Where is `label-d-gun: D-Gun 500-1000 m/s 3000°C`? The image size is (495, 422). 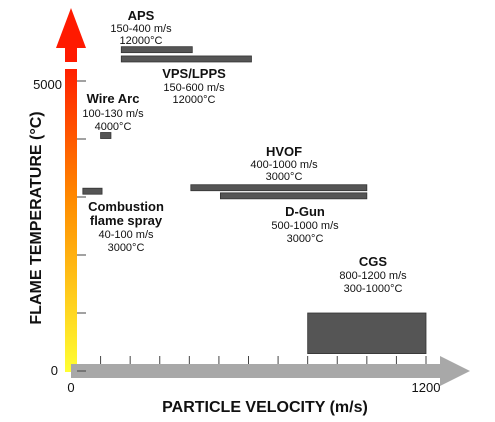
label-d-gun: D-Gun 500-1000 m/s 3000°C is located at coordinates (305, 224).